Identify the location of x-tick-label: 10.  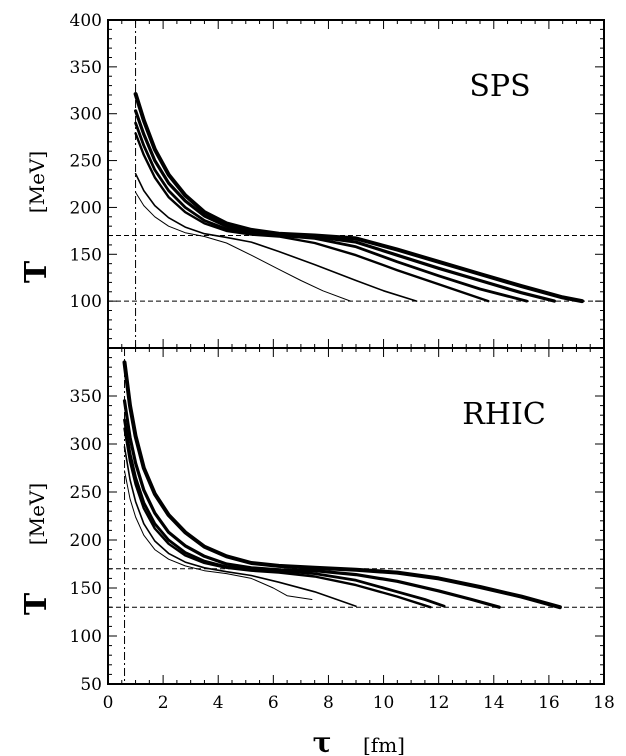
(384, 703).